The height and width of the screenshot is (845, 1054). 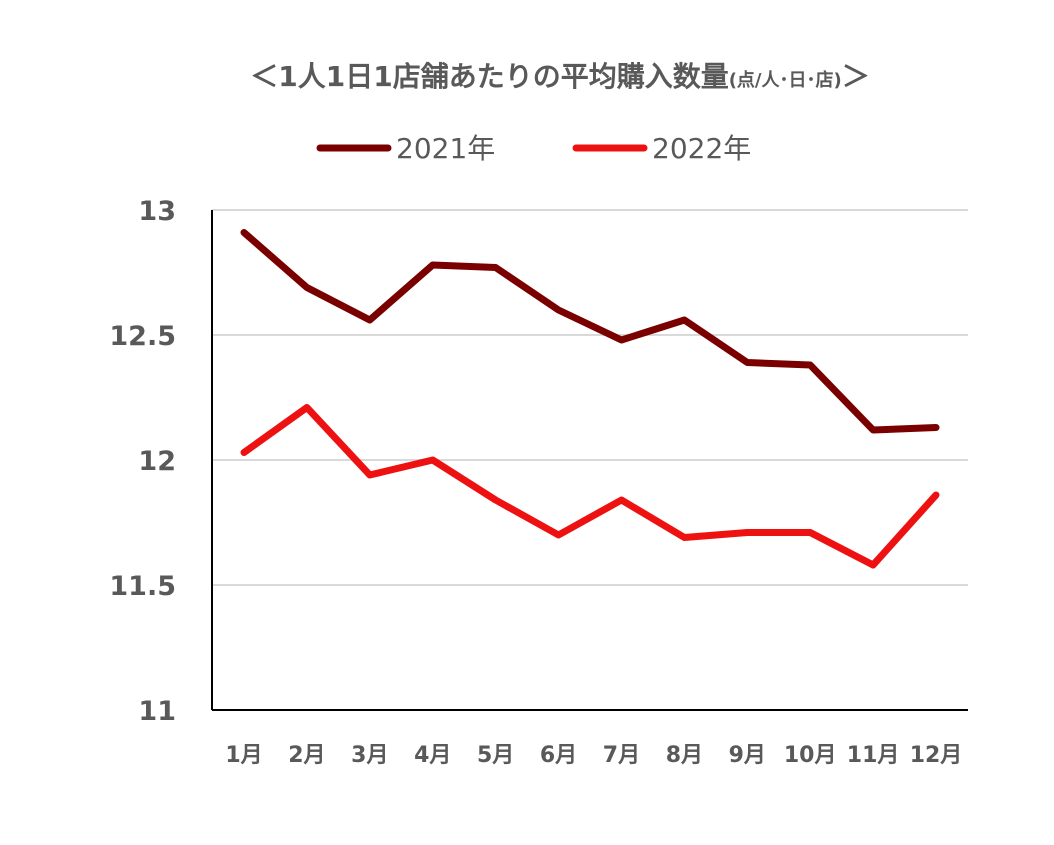 I want to click on x-tick-label: 10月, so click(x=810, y=755).